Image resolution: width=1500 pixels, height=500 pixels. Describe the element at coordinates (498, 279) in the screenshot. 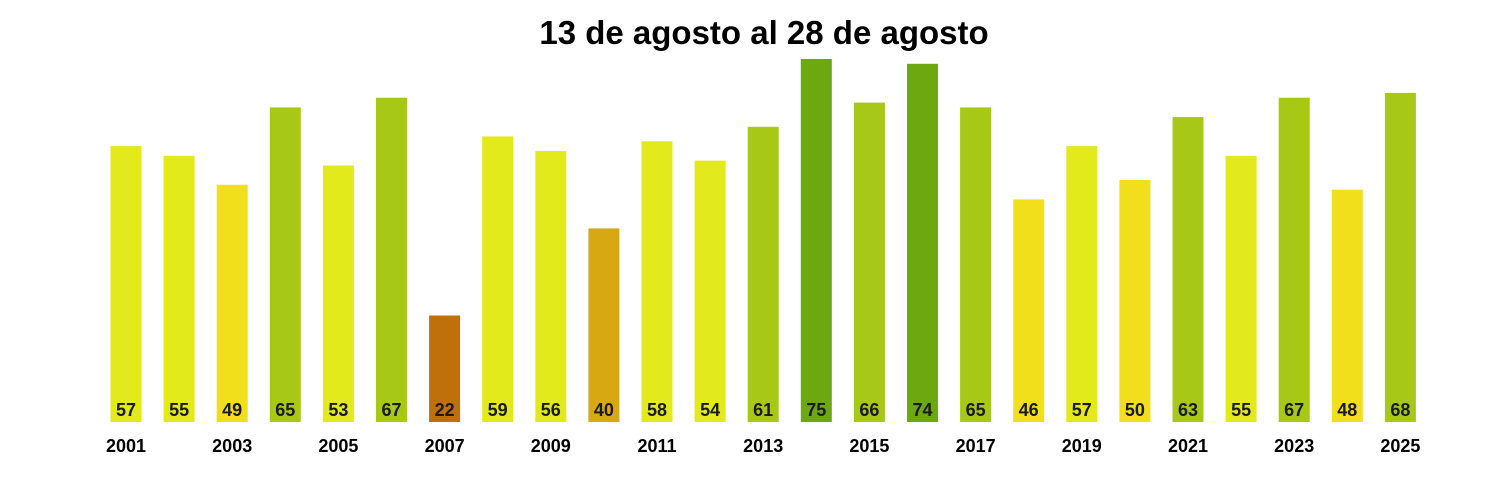

I see `bar-2008` at that location.